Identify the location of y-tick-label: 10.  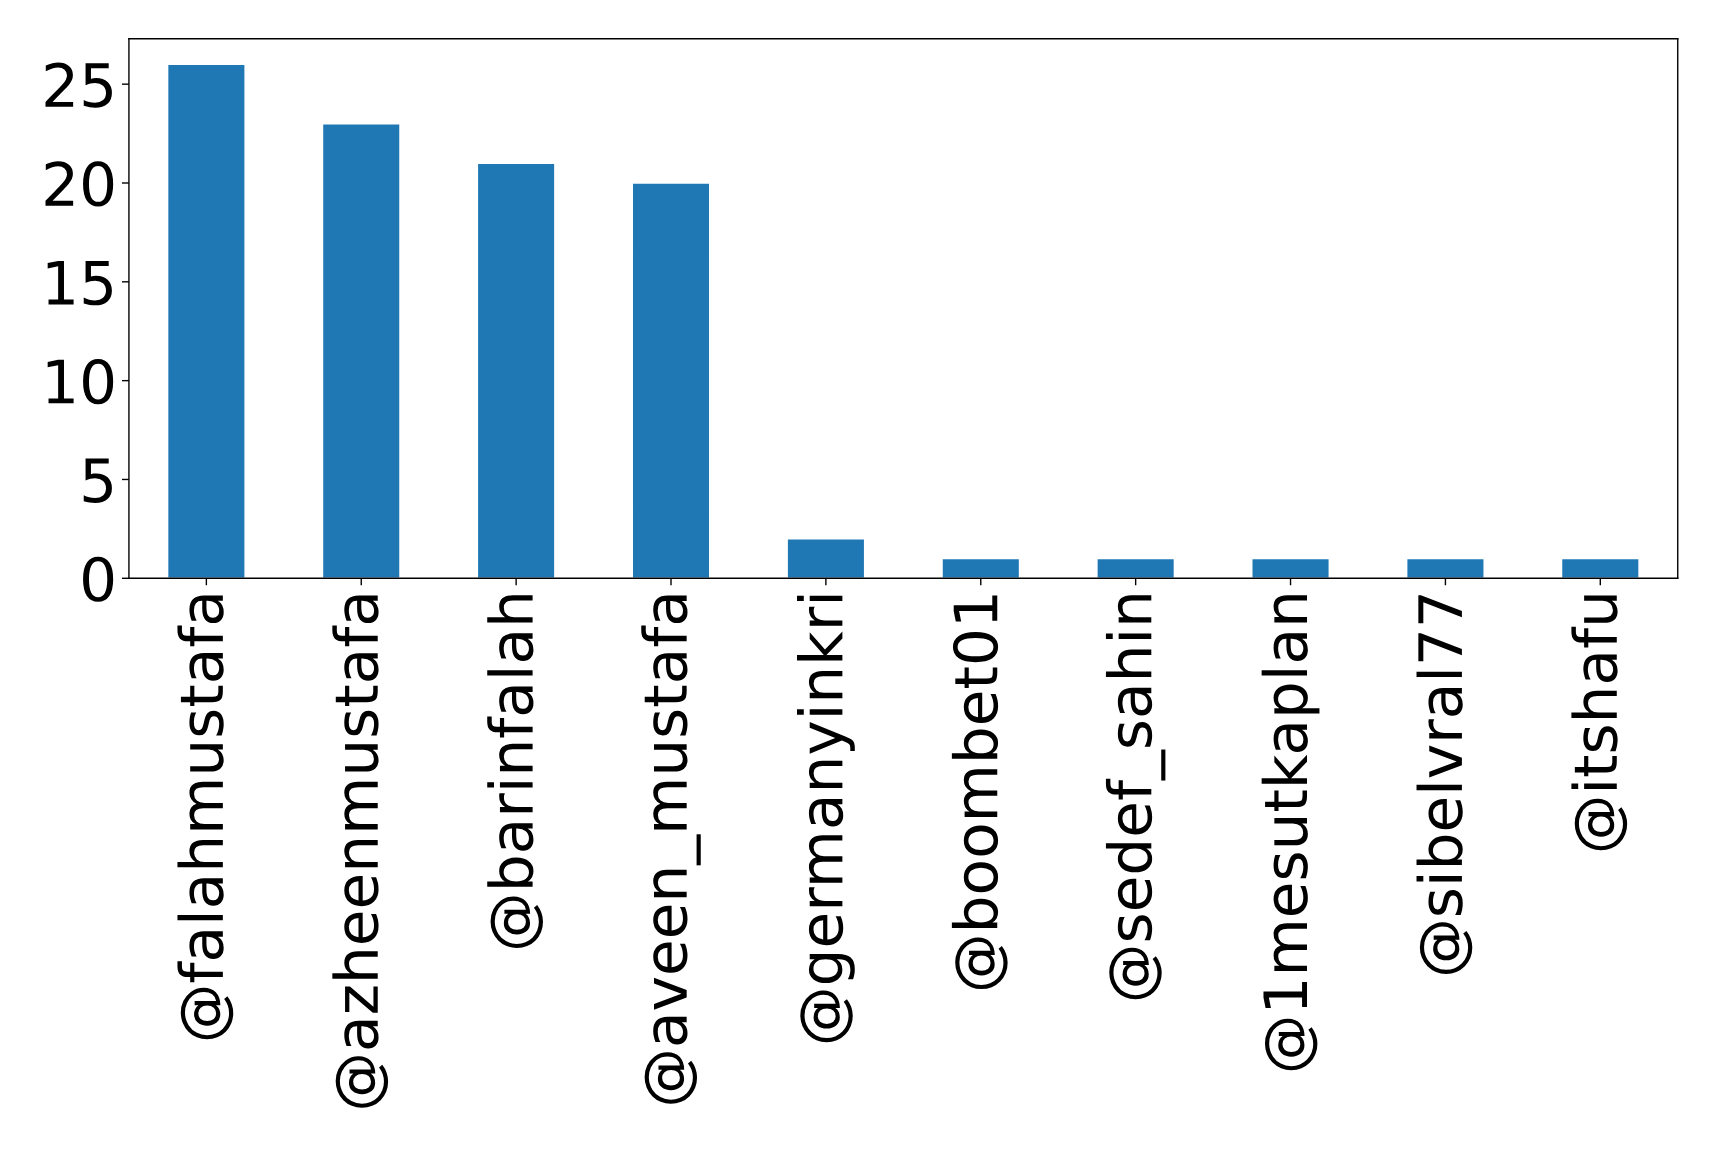
(80, 382).